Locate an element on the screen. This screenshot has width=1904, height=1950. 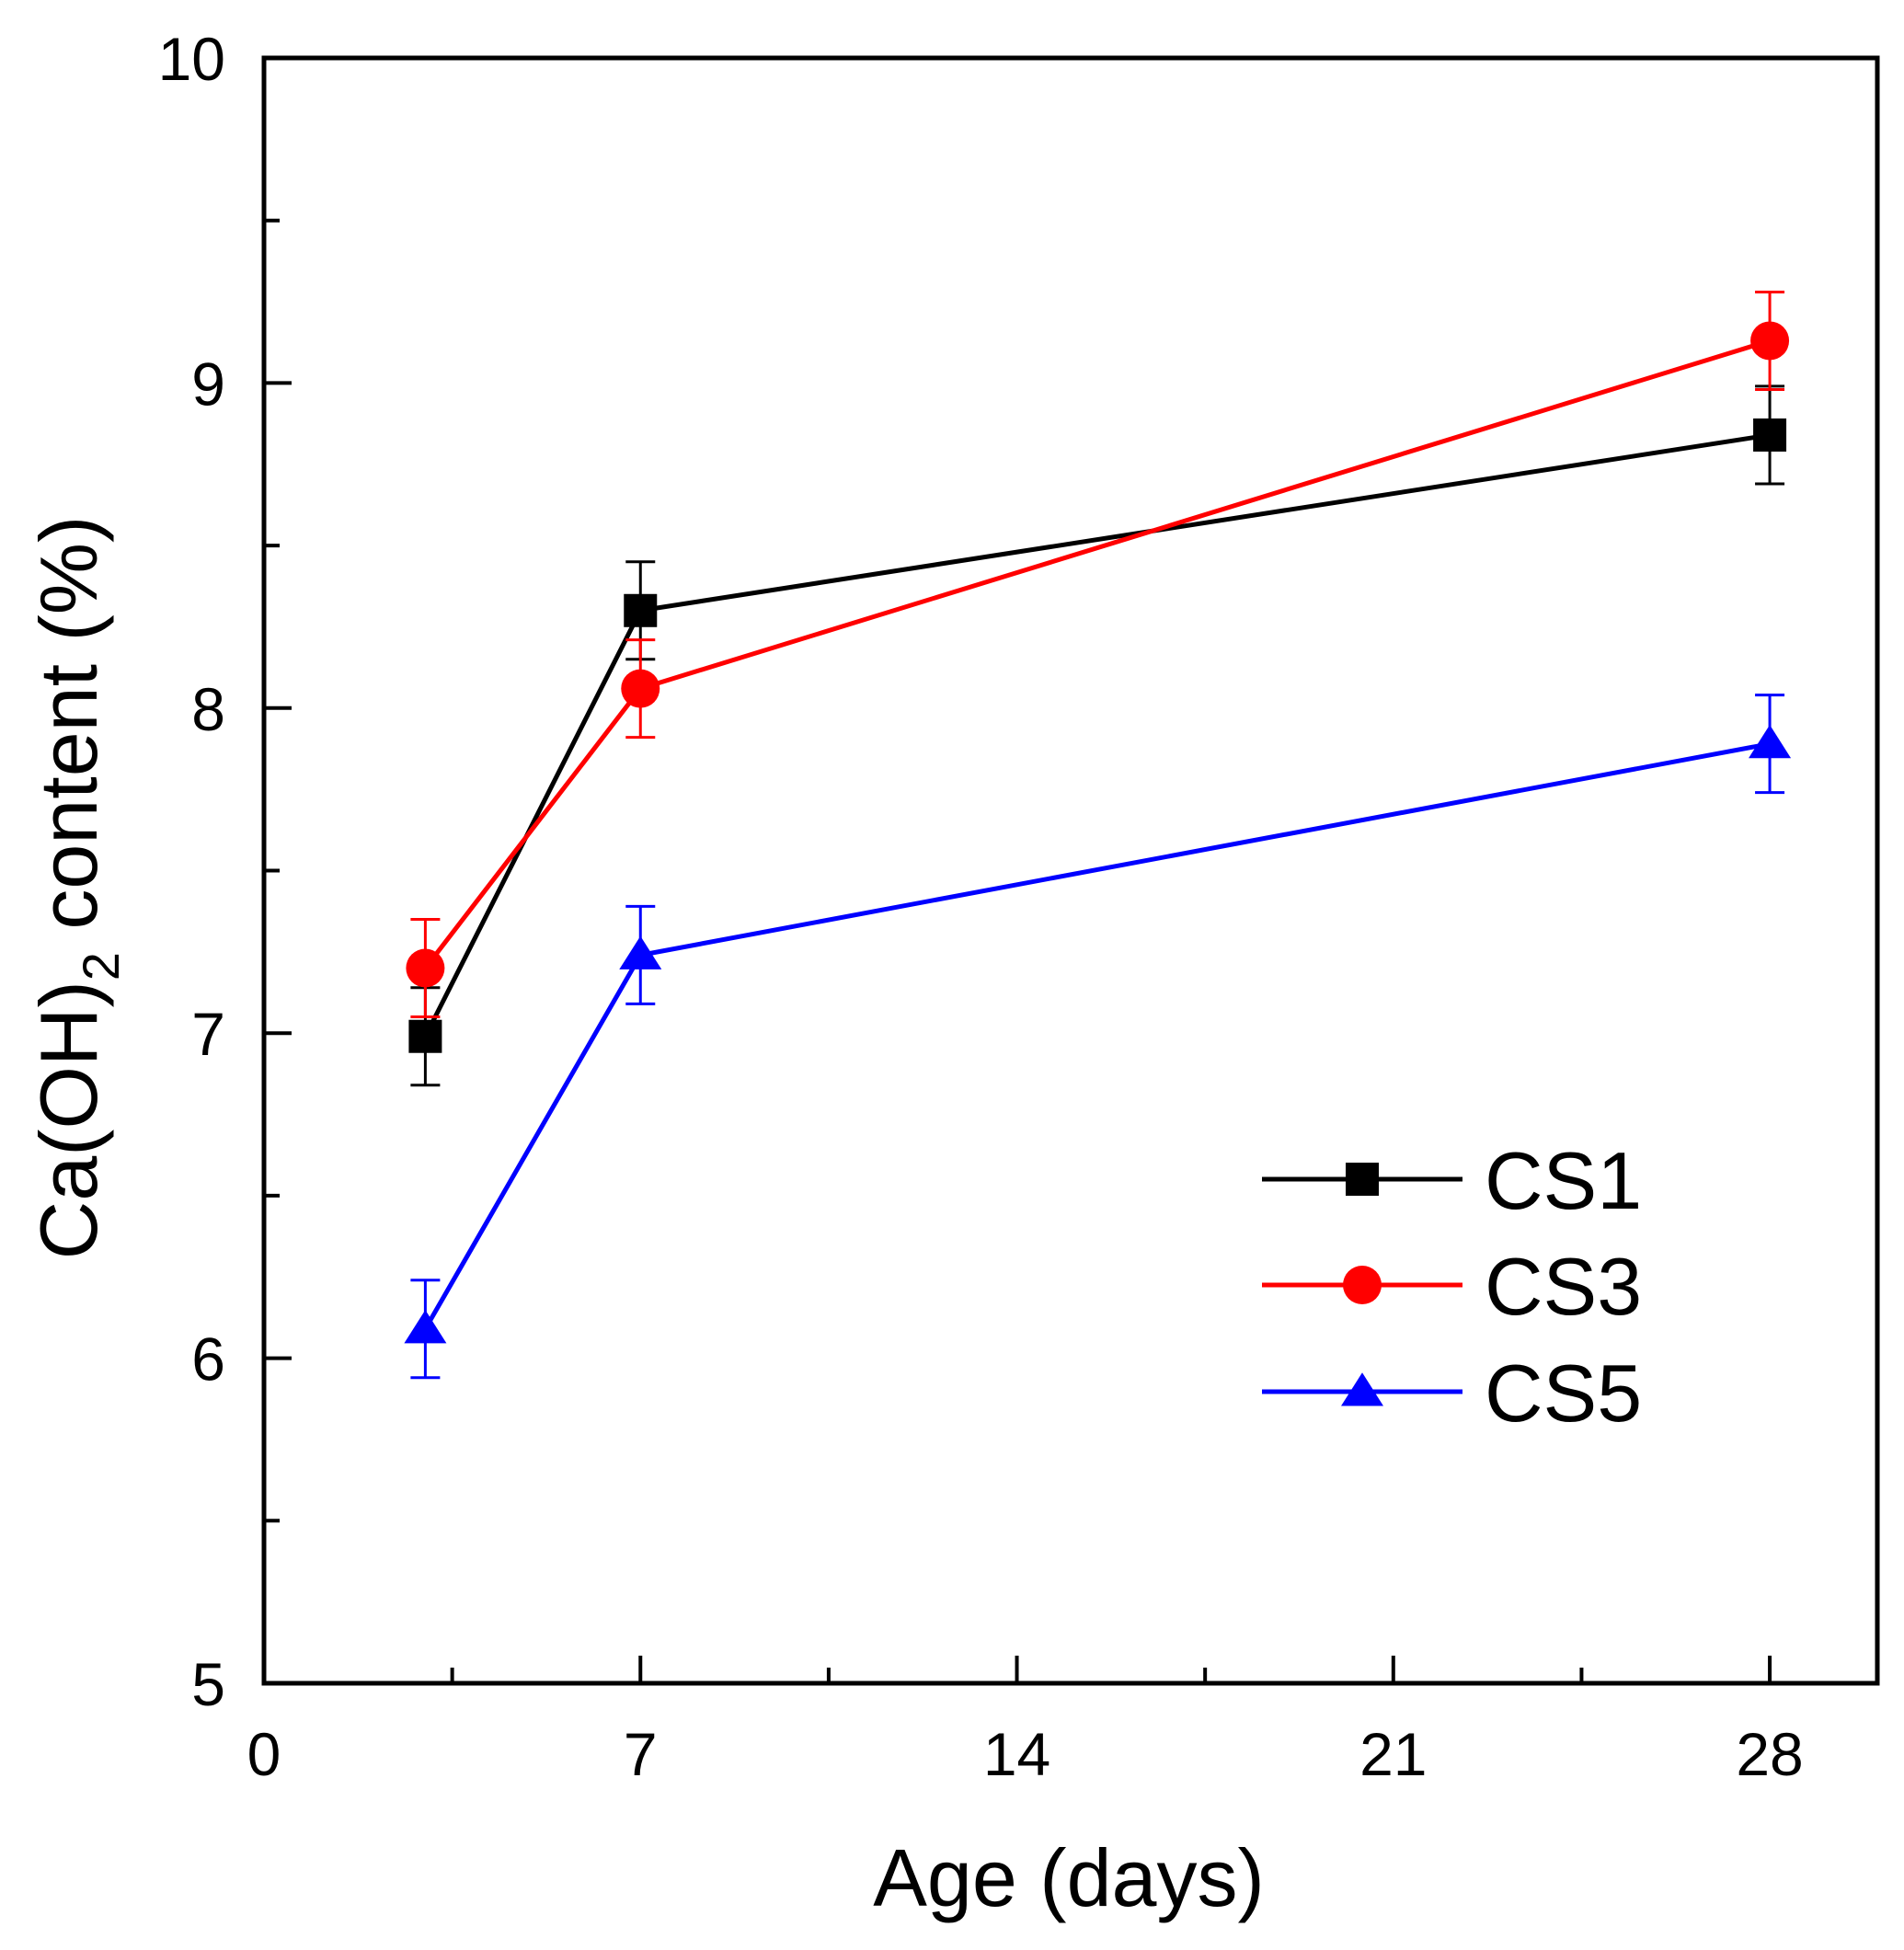
legend-marker-cs3 is located at coordinates (1362, 1285).